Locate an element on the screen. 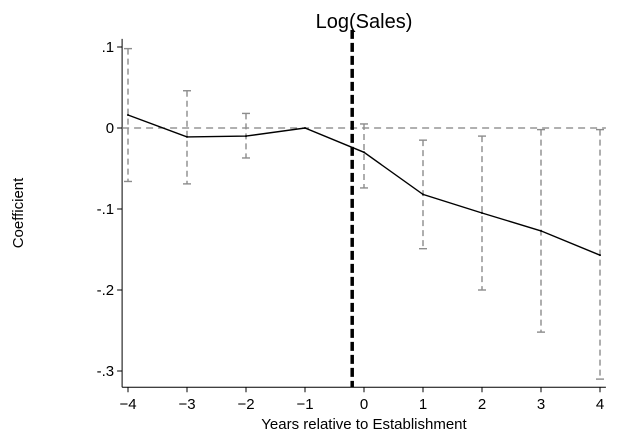 Image resolution: width=620 pixels, height=440 pixels. x-tick-label: −1 is located at coordinates (304, 404).